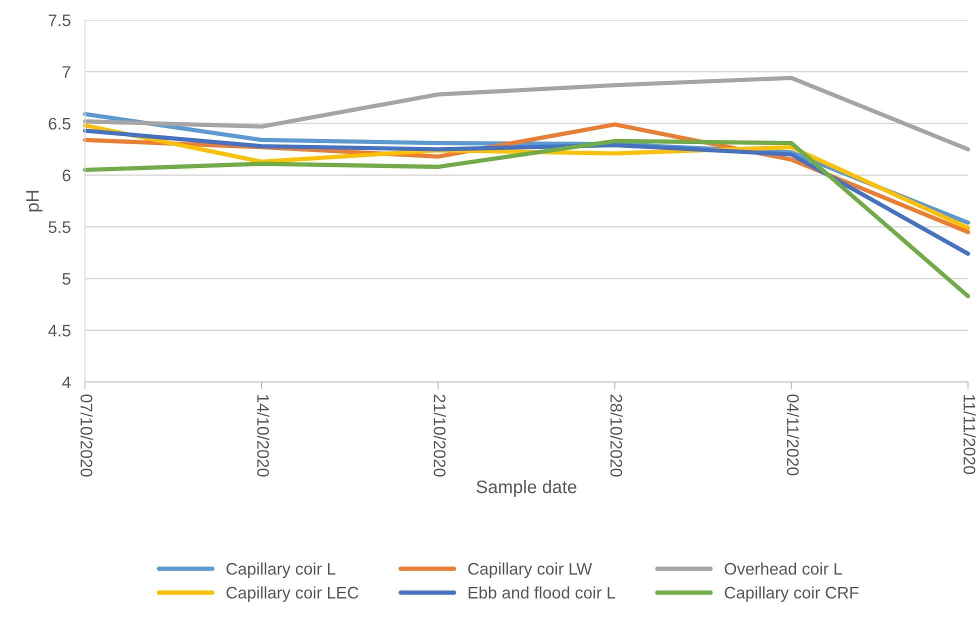  Describe the element at coordinates (526, 488) in the screenshot. I see `x-axis-title: Sample date` at that location.